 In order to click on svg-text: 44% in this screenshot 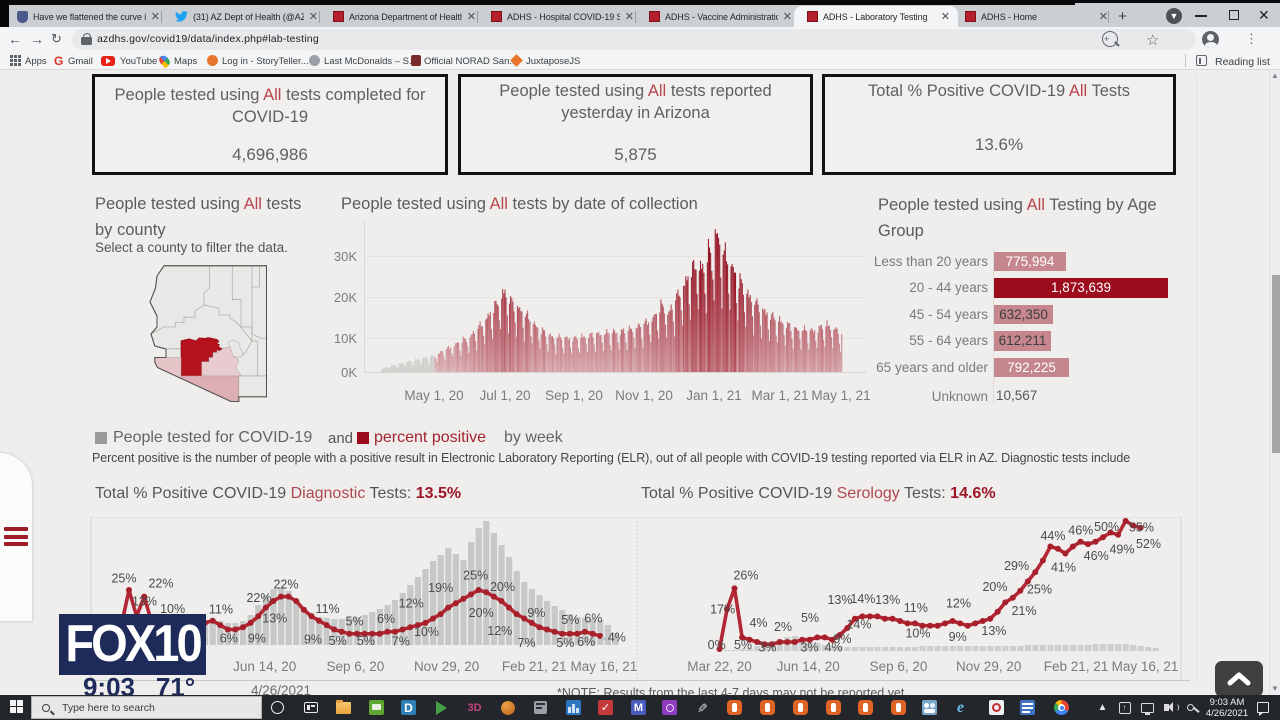, I will do `click(1052, 536)`.